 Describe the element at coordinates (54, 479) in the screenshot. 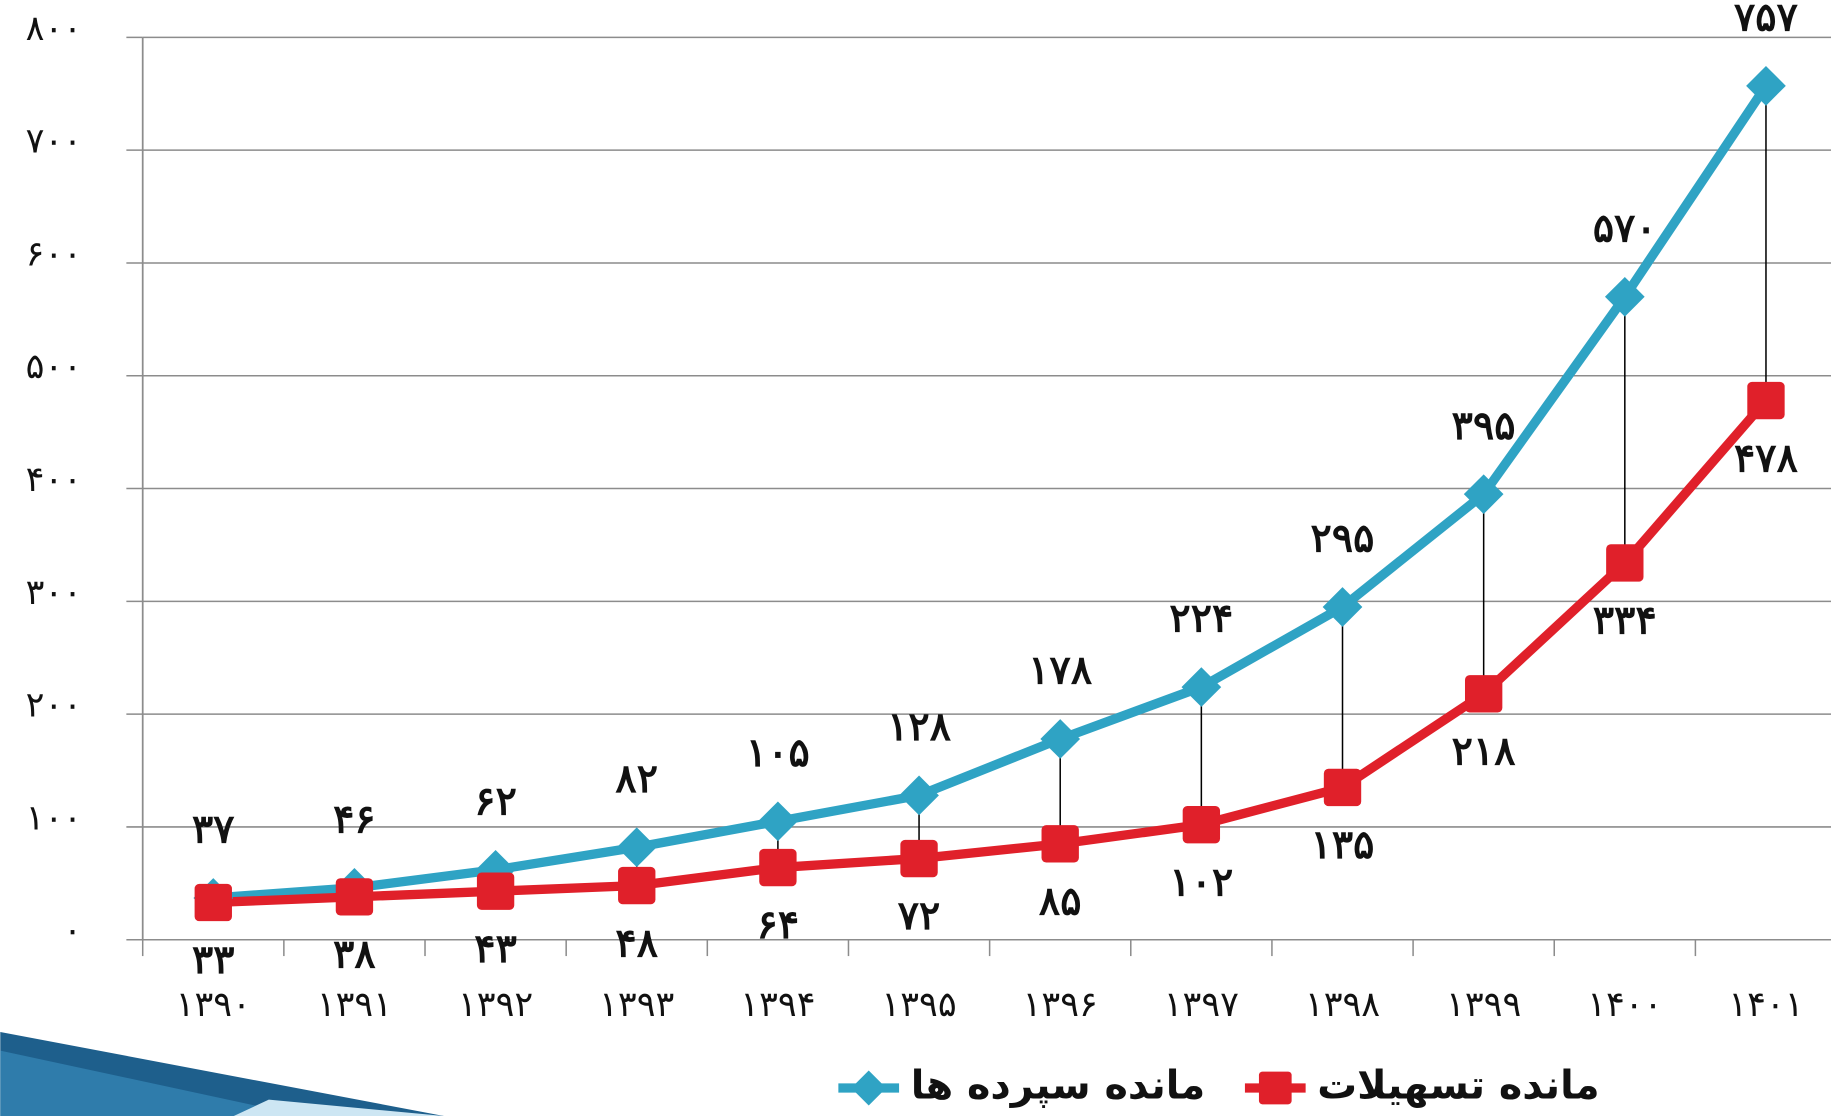

I see `y-tick-label: ۴۰۰` at that location.